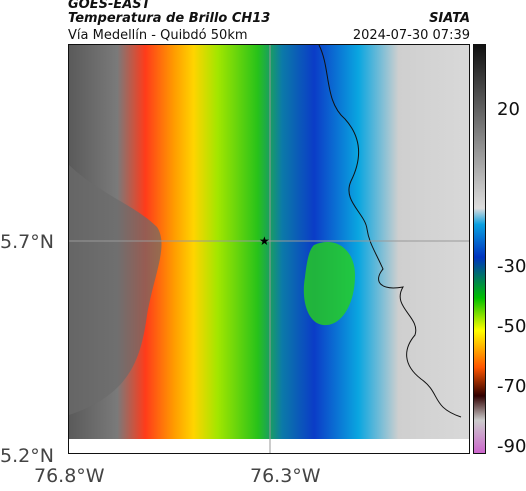 Image resolution: width=526 pixels, height=491 pixels. Describe the element at coordinates (329, 283) in the screenshot. I see `cold-cloud-core` at that location.